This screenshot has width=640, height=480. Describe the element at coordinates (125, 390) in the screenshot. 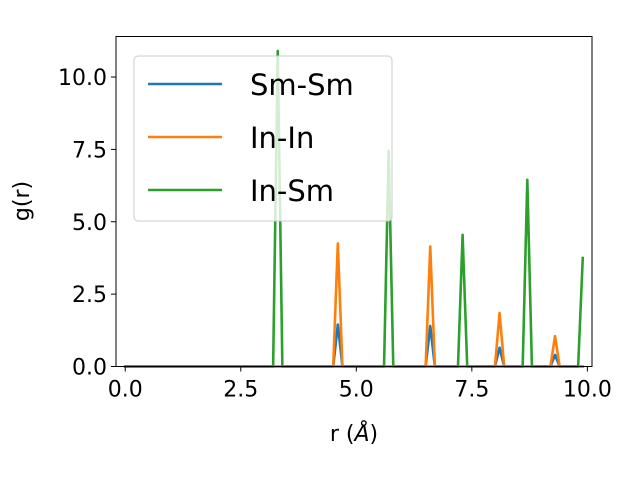

I see `x-tick-label: 0.0` at that location.